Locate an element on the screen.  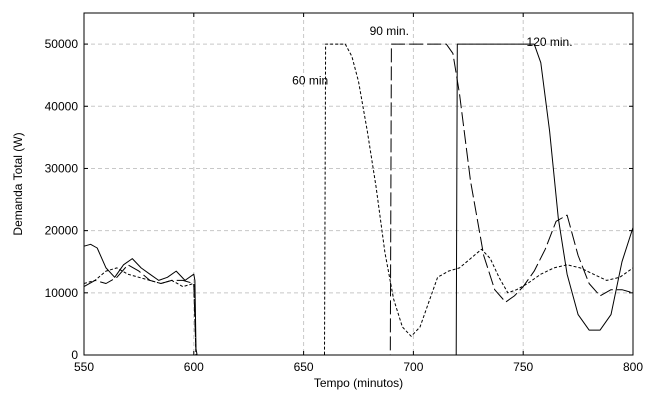
y-tick-label: 0 is located at coordinates (74, 355).